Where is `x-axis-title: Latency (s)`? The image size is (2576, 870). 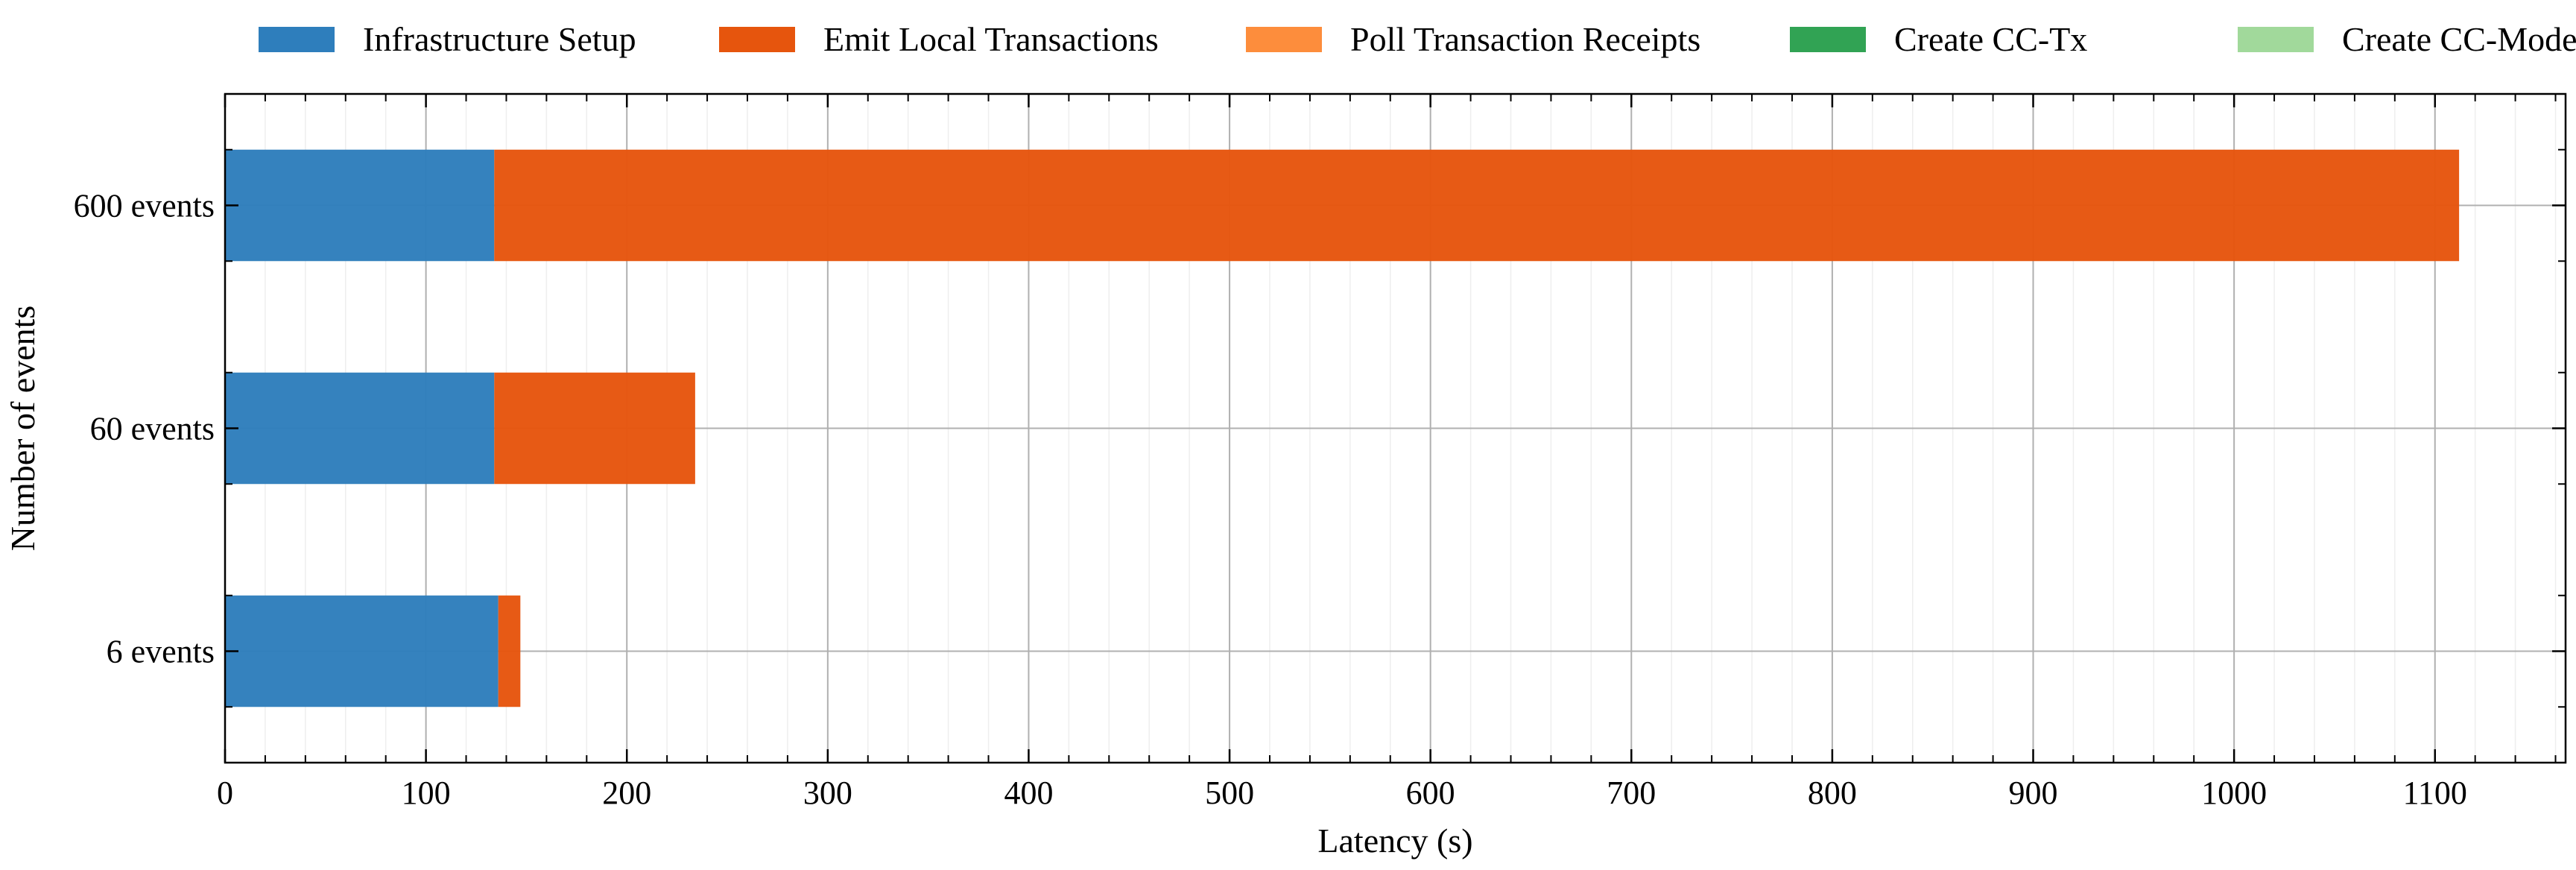
x-axis-title: Latency (s) is located at coordinates (1394, 841).